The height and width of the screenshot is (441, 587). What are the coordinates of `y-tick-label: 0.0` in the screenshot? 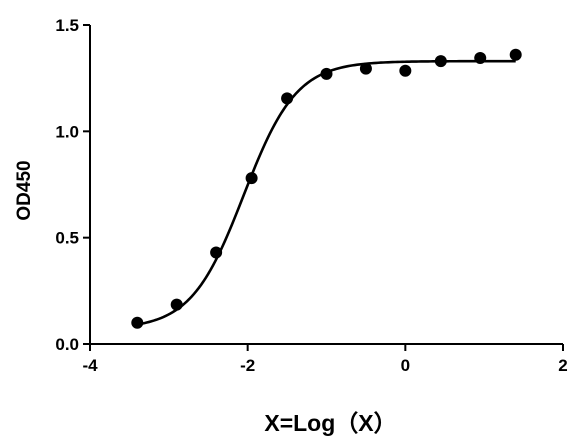 It's located at (67, 344).